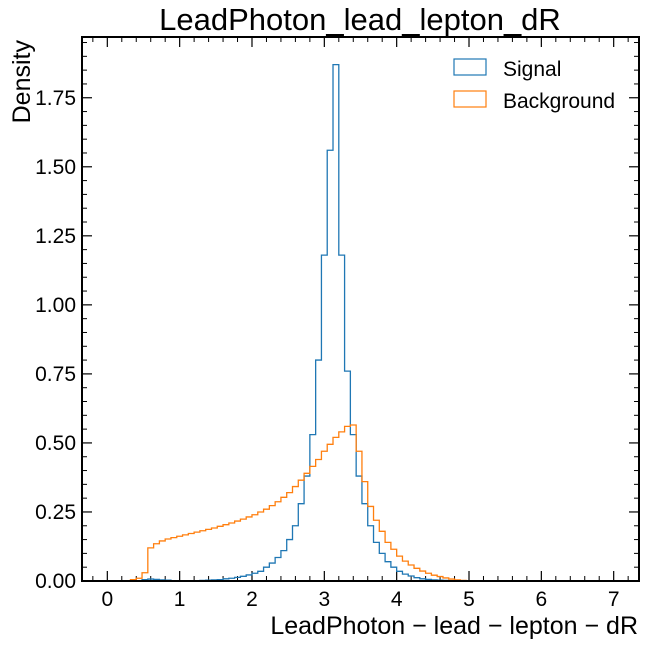 This screenshot has height=653, width=647. I want to click on chart-title: LeadPhoton_lead_lepton_dR, so click(360, 19).